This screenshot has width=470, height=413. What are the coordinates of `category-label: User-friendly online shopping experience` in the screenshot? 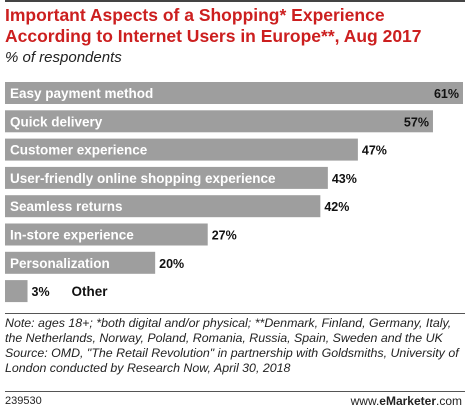 It's located at (143, 178).